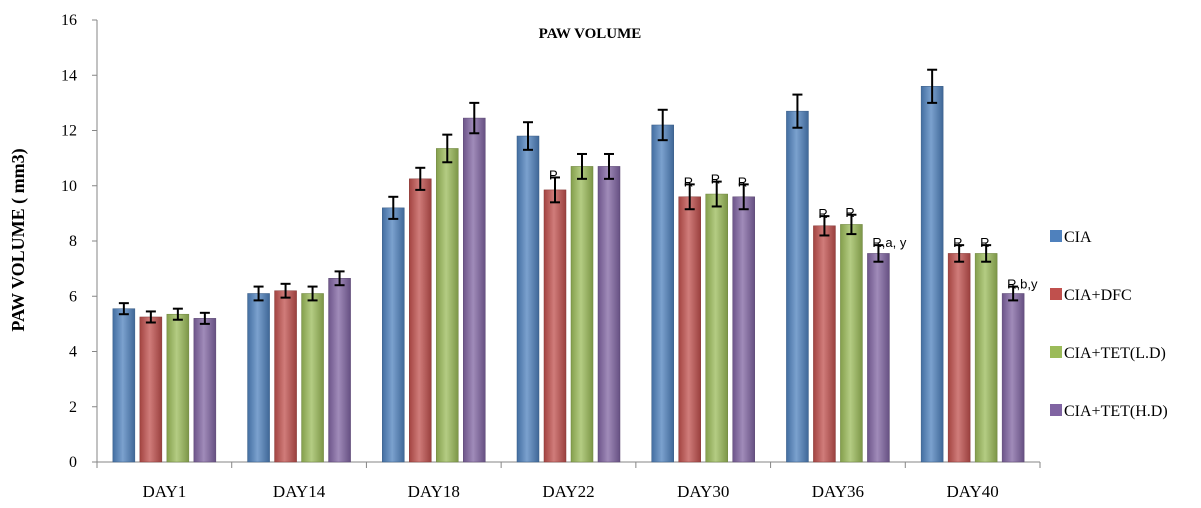 This screenshot has width=1201, height=508. Describe the element at coordinates (339, 370) in the screenshot. I see `bar-cia-tet-h-d--day14` at that location.